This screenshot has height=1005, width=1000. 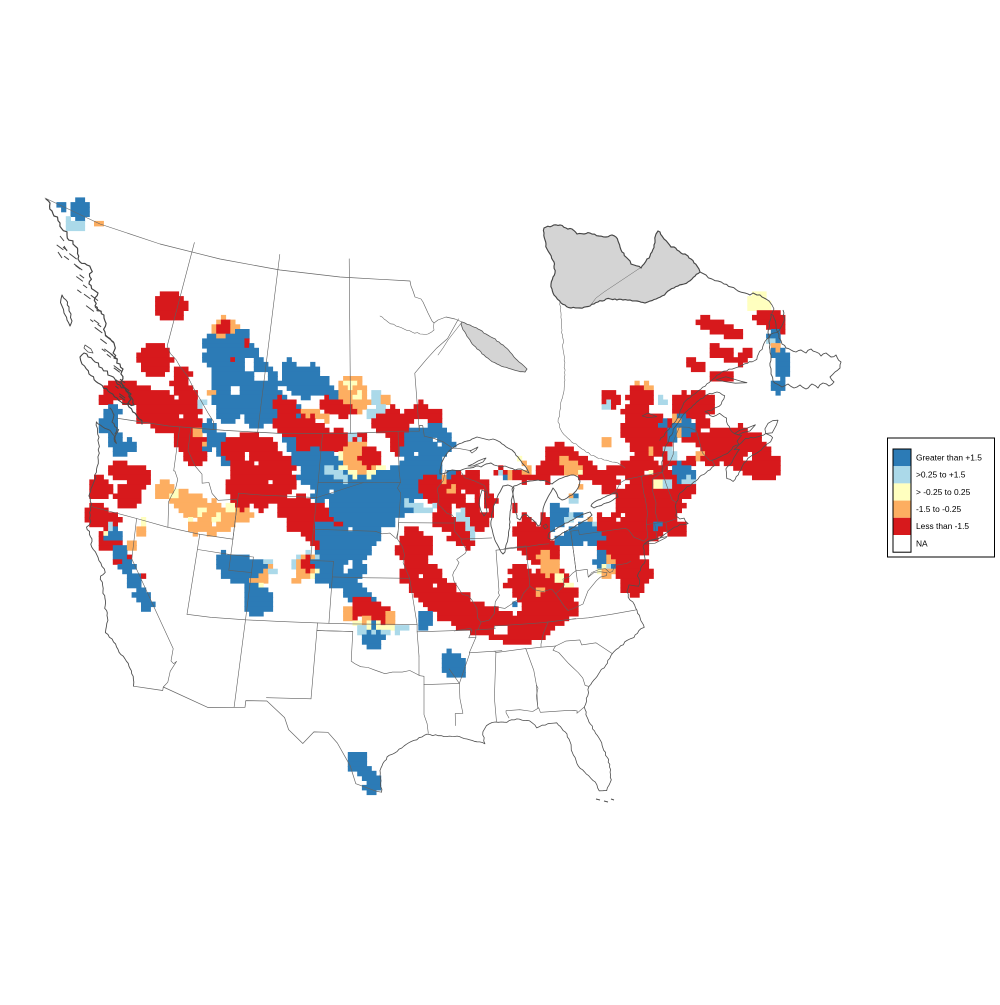 What do you see at coordinates (941, 475) in the screenshot?
I see `svg-text: >0.25 to +1.5` at bounding box center [941, 475].